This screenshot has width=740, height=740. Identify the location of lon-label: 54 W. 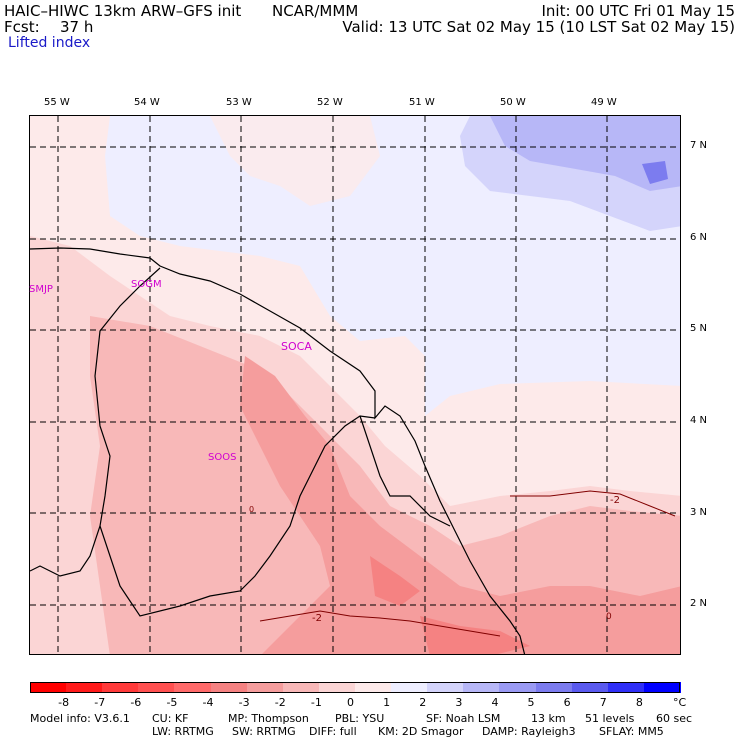
(147, 102).